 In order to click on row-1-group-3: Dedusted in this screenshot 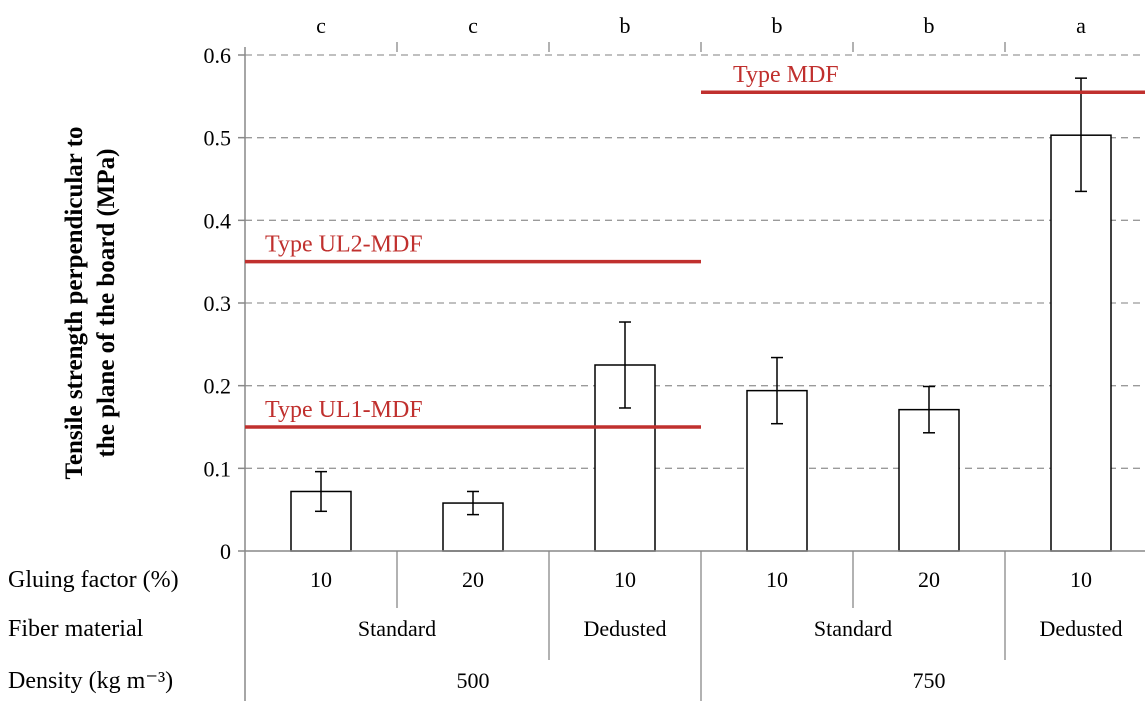, I will do `click(1080, 628)`.